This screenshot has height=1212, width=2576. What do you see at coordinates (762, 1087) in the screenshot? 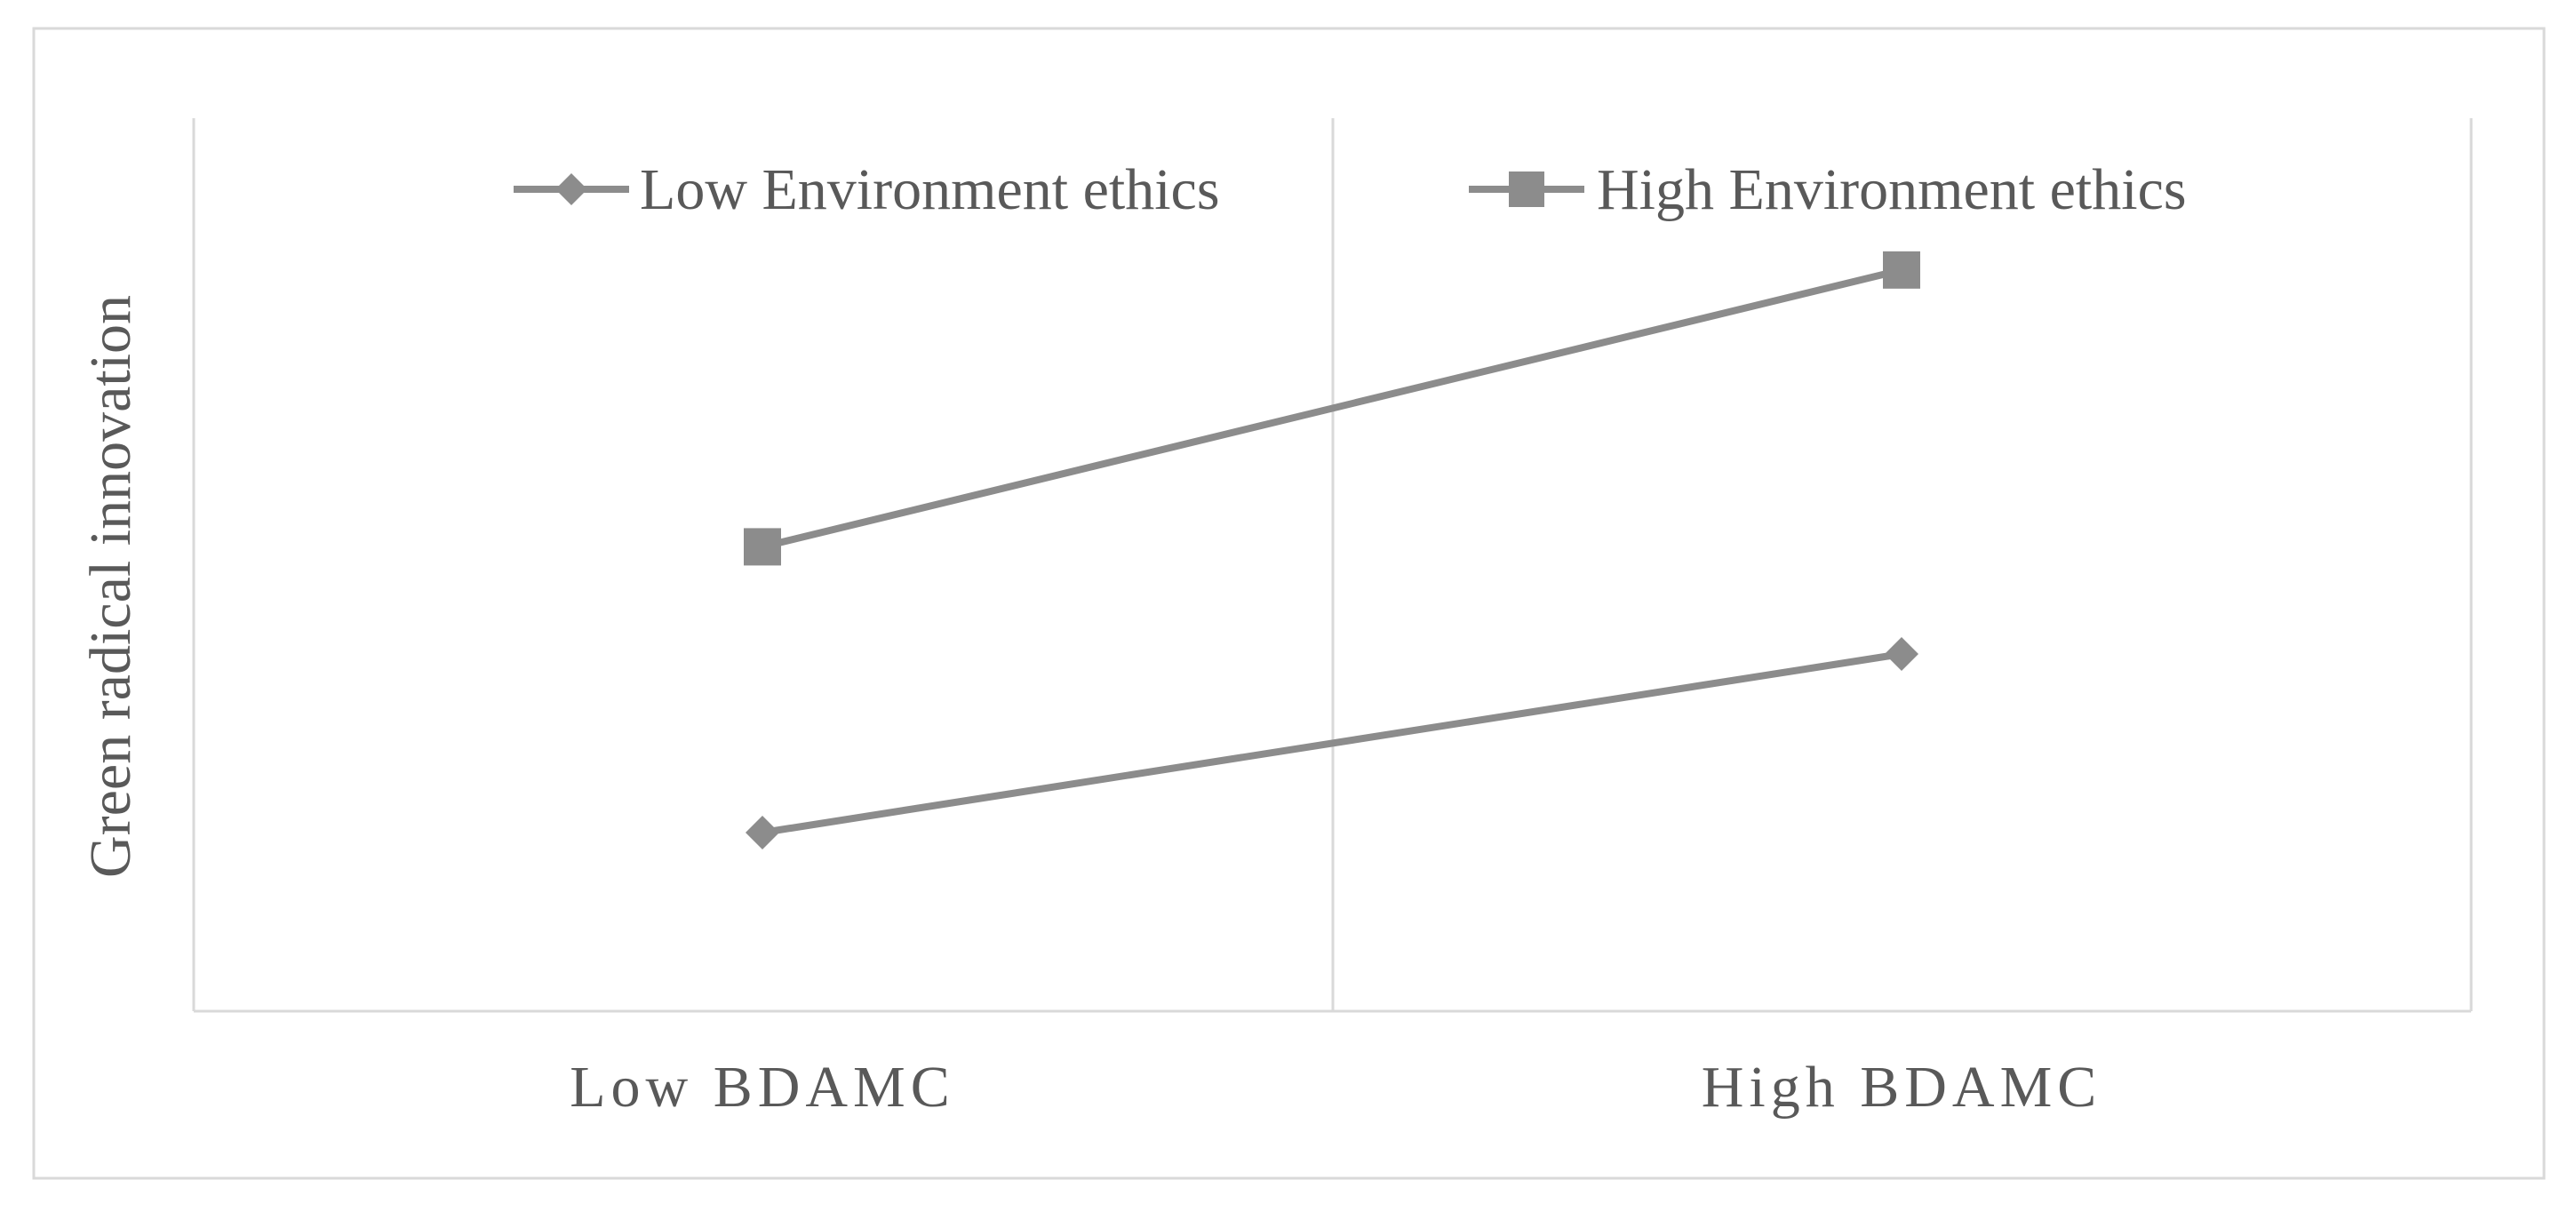
I see `x-tick-label: Low BDAMC` at bounding box center [762, 1087].